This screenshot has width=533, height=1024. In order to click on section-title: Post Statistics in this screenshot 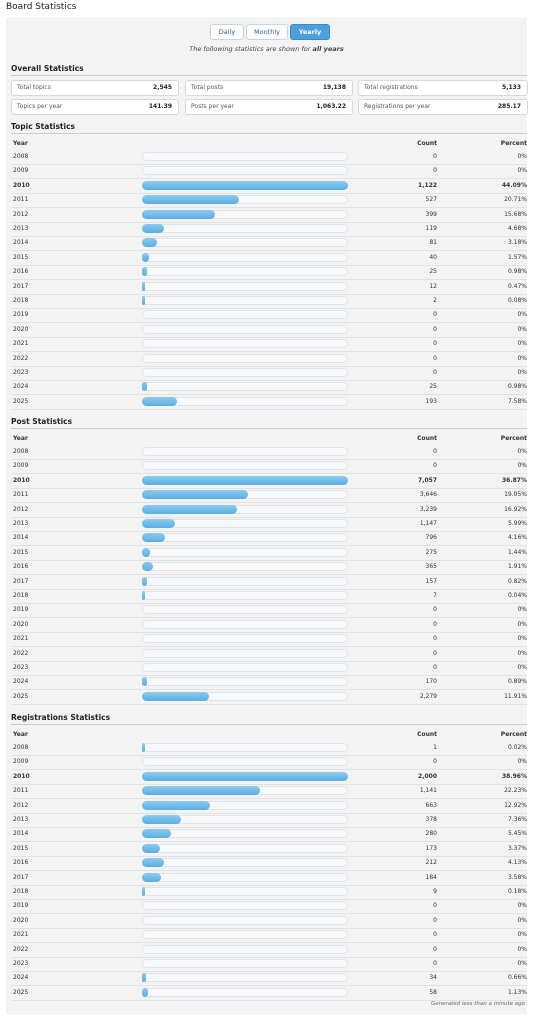, I will do `click(42, 421)`.